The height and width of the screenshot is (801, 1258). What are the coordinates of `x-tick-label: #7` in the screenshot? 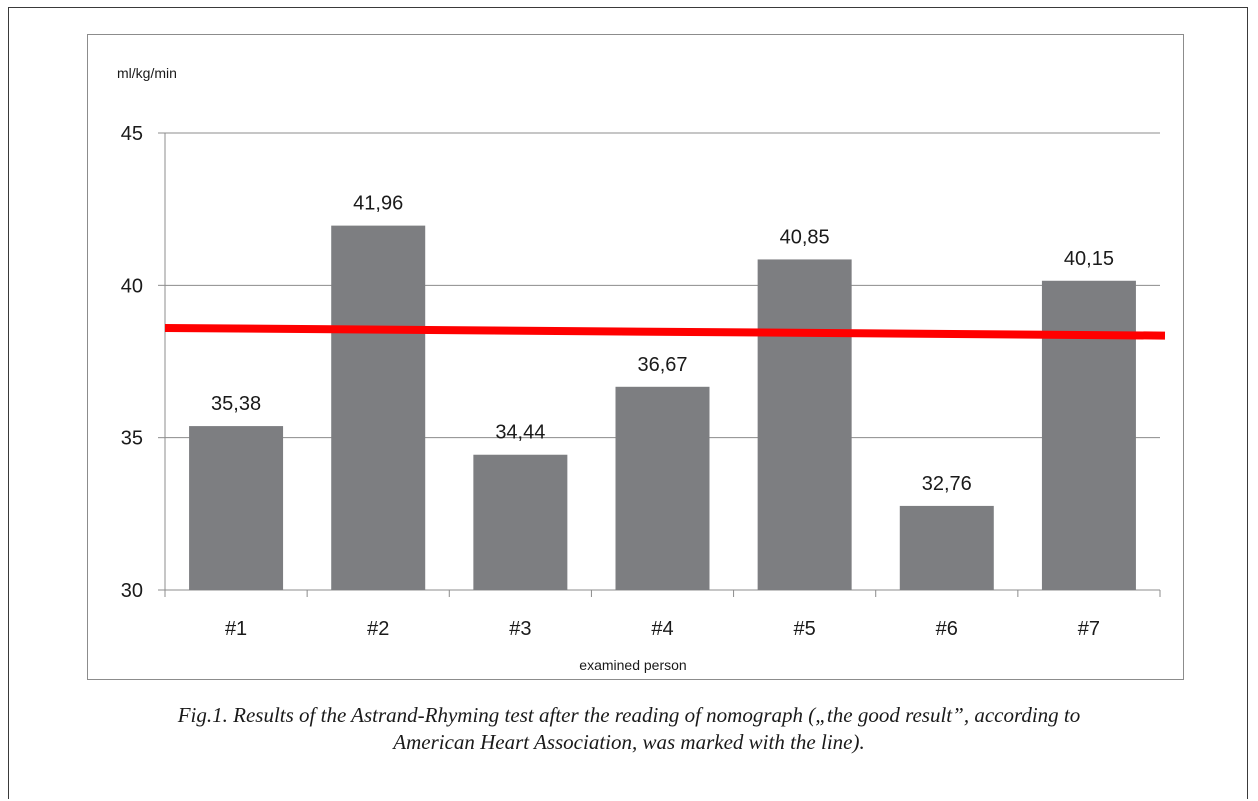 It's located at (1089, 629).